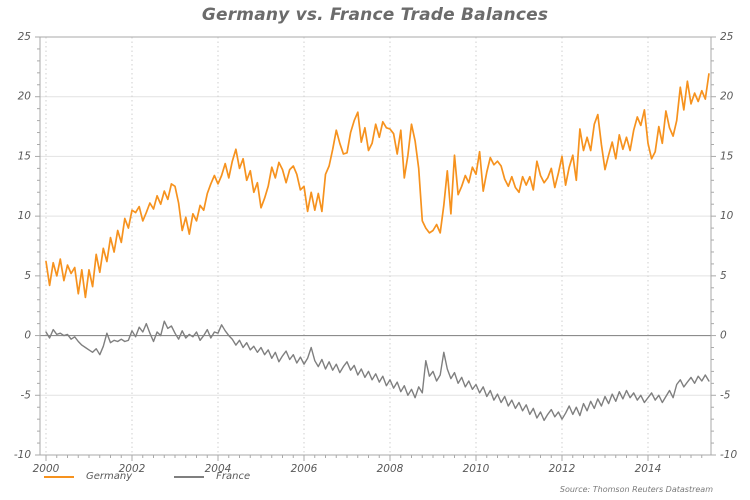 The image size is (750, 500). I want to click on chart-legend: Germany France, so click(147, 476).